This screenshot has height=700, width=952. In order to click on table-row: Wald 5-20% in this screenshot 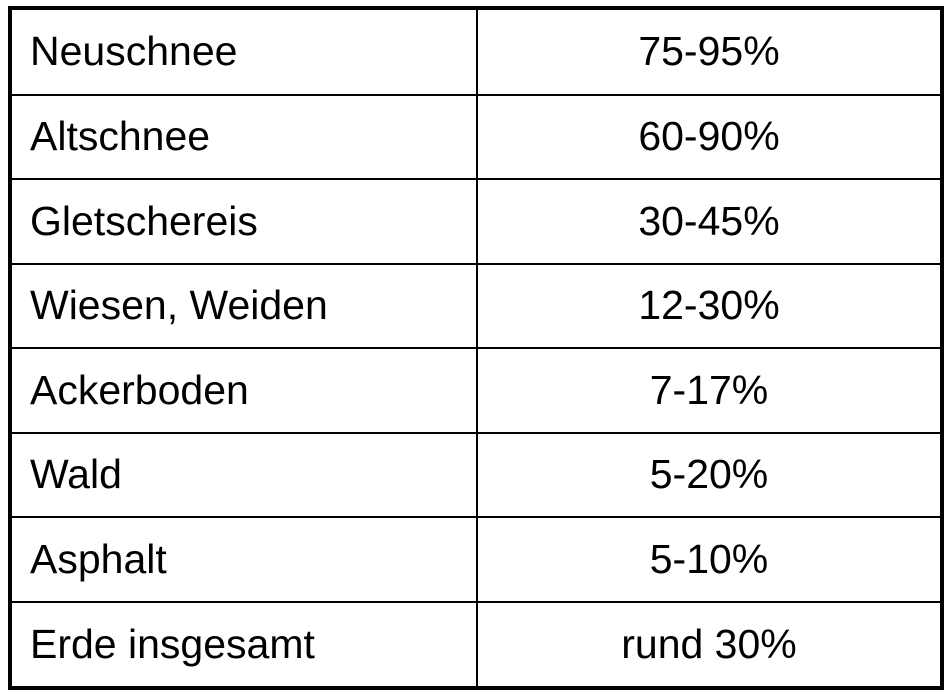, I will do `click(476, 474)`.